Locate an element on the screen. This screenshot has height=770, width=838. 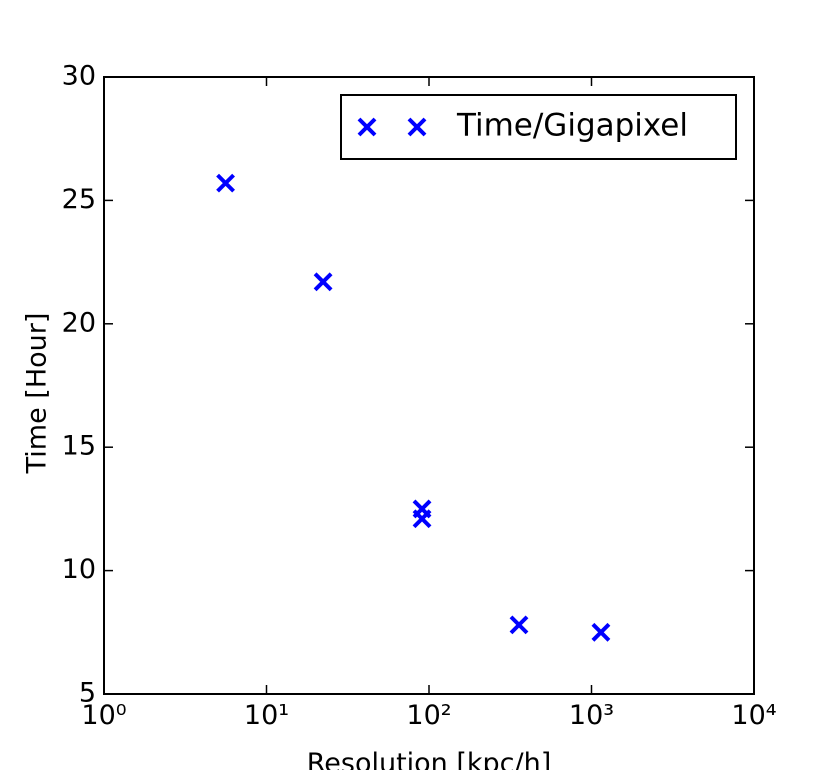
y-tick-label: 30 is located at coordinates (79, 76).